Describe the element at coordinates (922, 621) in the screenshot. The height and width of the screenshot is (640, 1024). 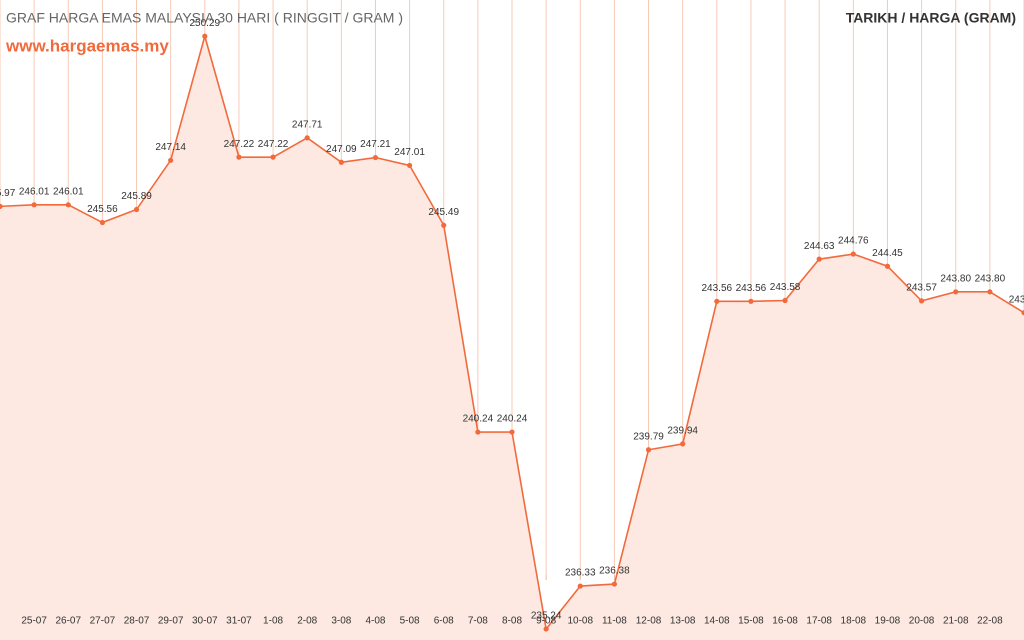
I see `x-tick-label: 20-08` at that location.